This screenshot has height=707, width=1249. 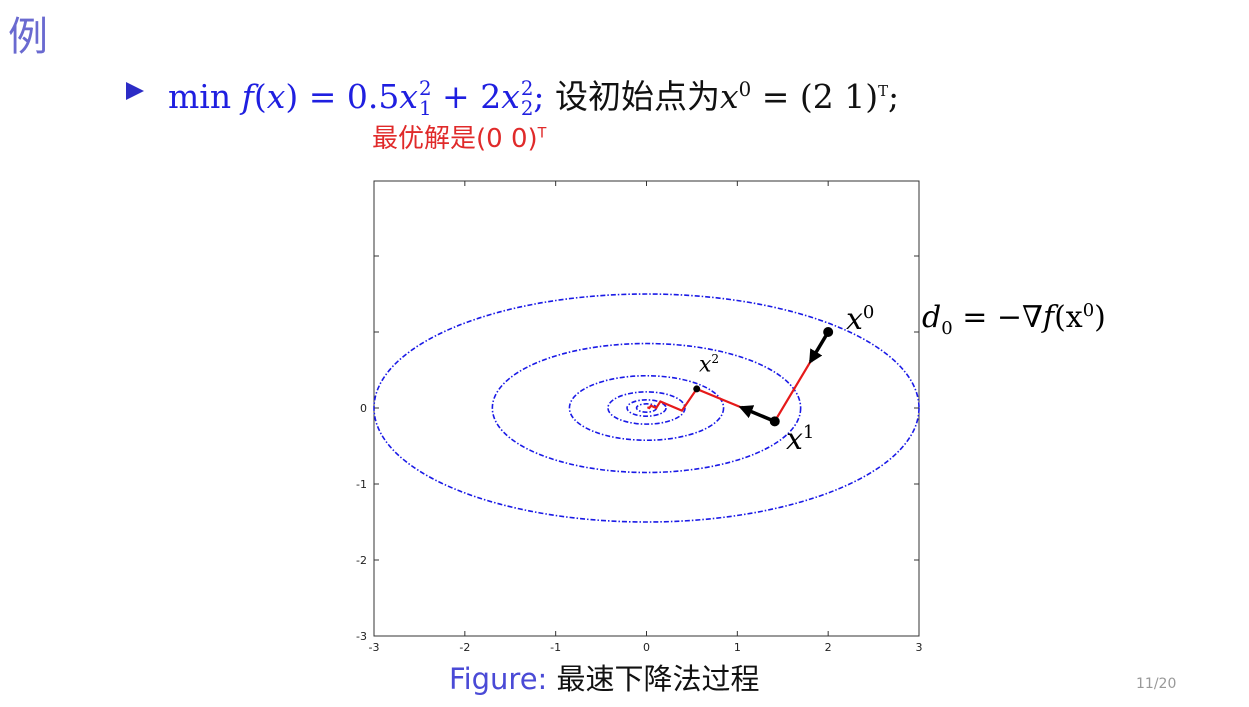 I want to click on y-tick-label-1: -2, so click(x=361, y=560).